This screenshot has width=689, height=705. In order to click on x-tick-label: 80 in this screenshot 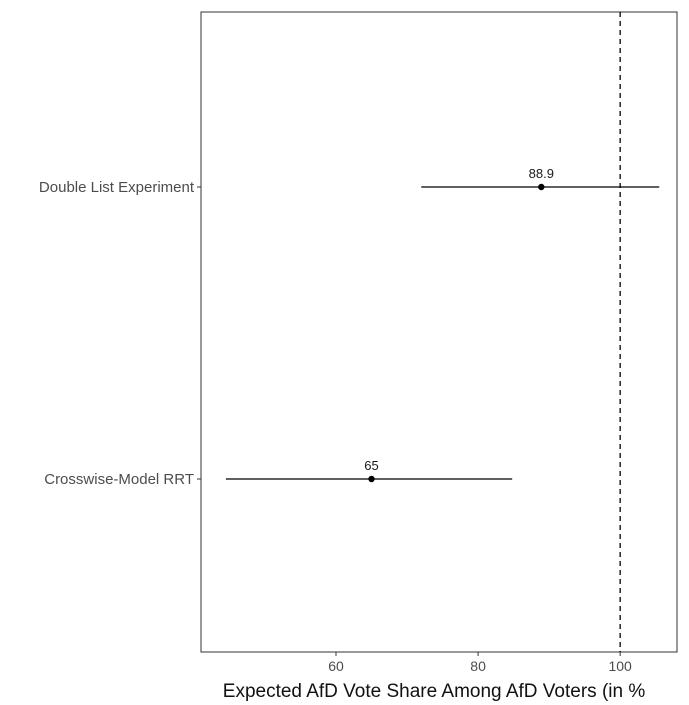, I will do `click(478, 666)`.